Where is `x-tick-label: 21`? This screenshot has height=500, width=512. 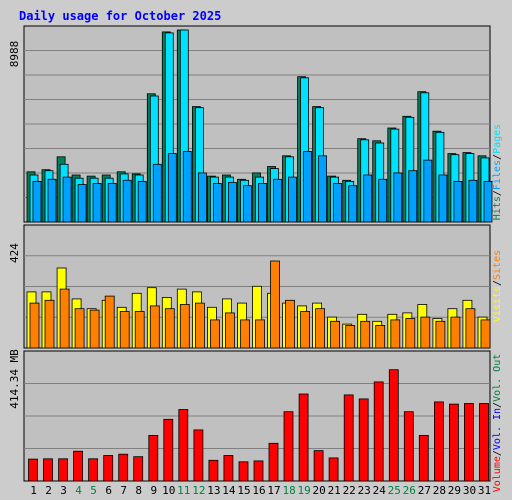 x-tick-label: 21 is located at coordinates (334, 490).